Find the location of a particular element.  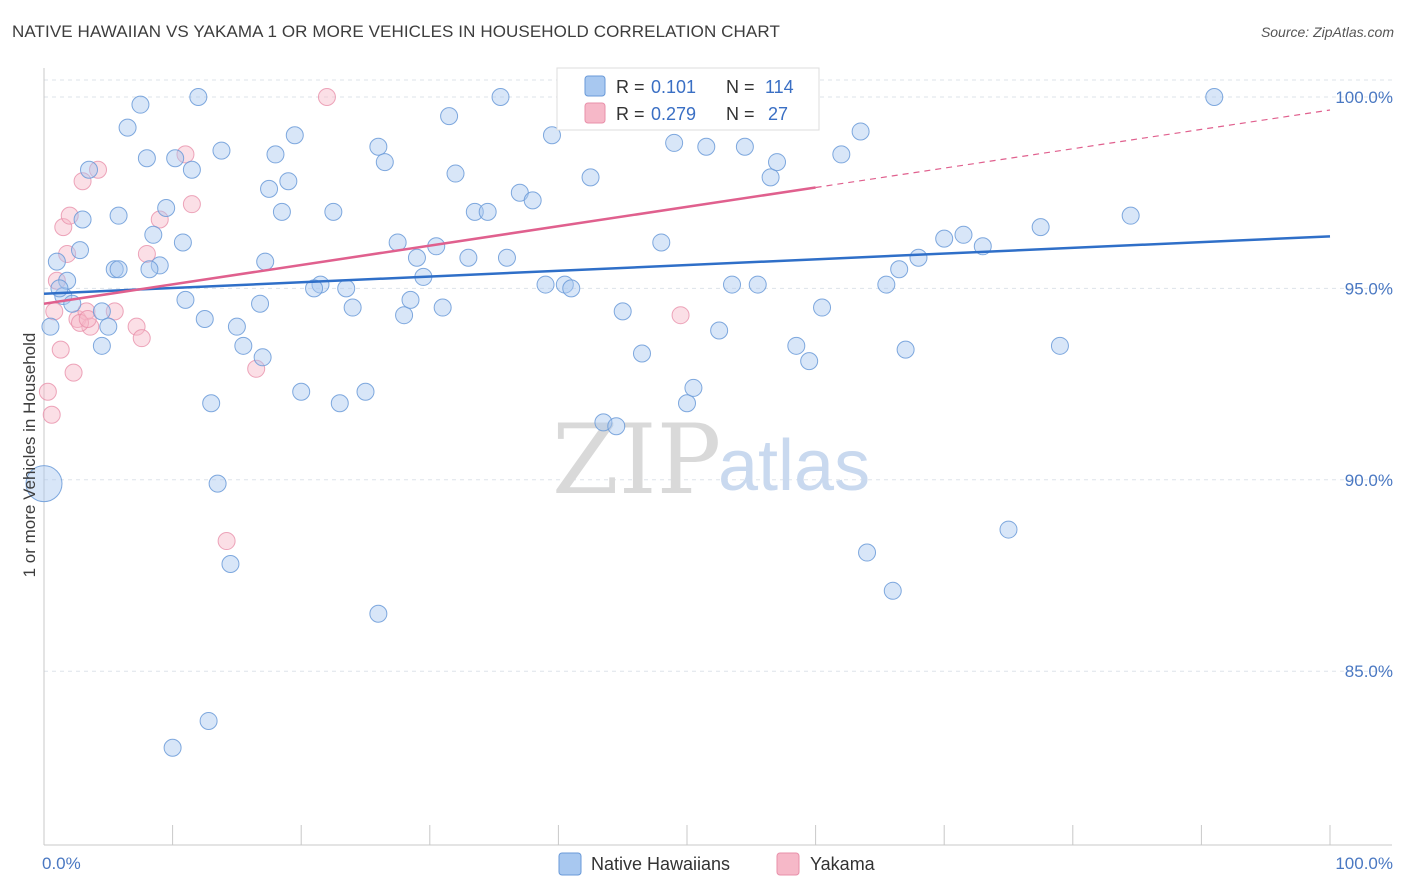

watermark-atlas: atlas is located at coordinates (794, 466).